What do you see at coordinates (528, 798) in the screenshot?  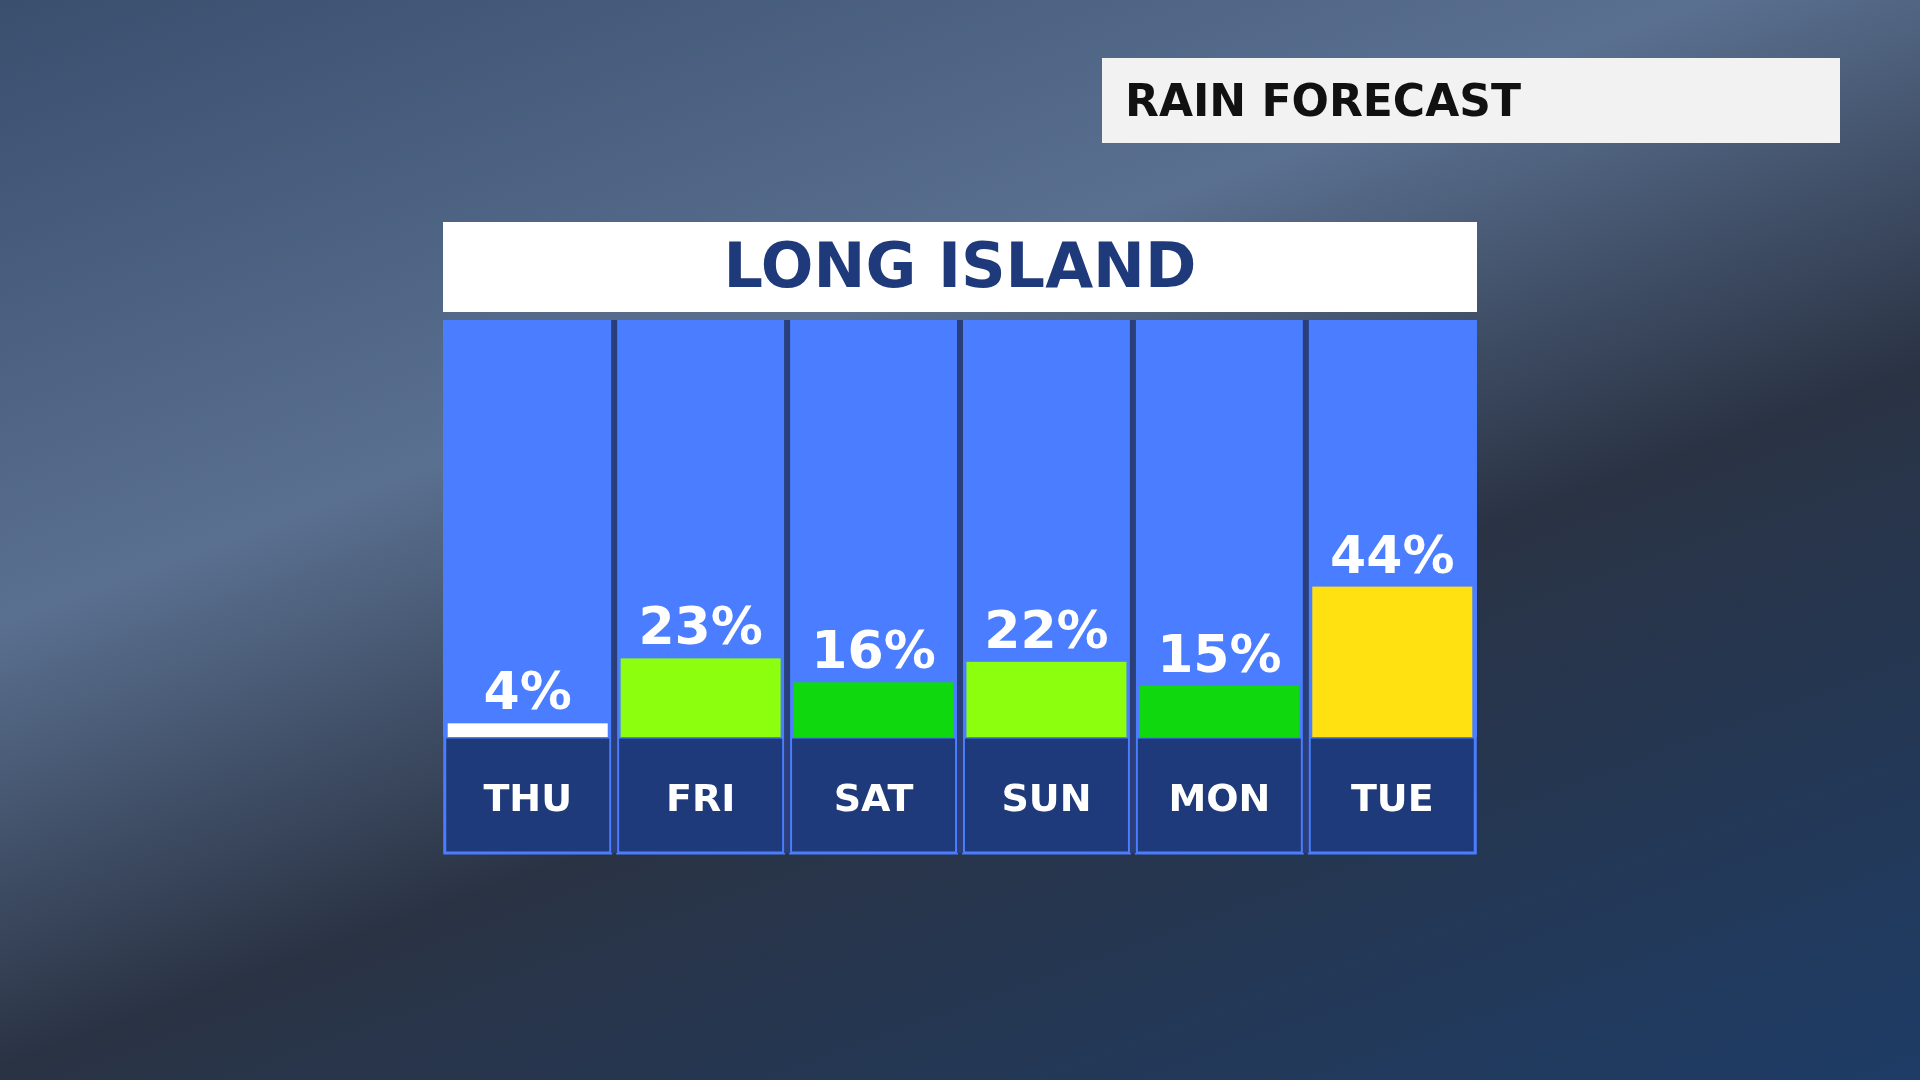 I see `x-tick-label: THU` at bounding box center [528, 798].